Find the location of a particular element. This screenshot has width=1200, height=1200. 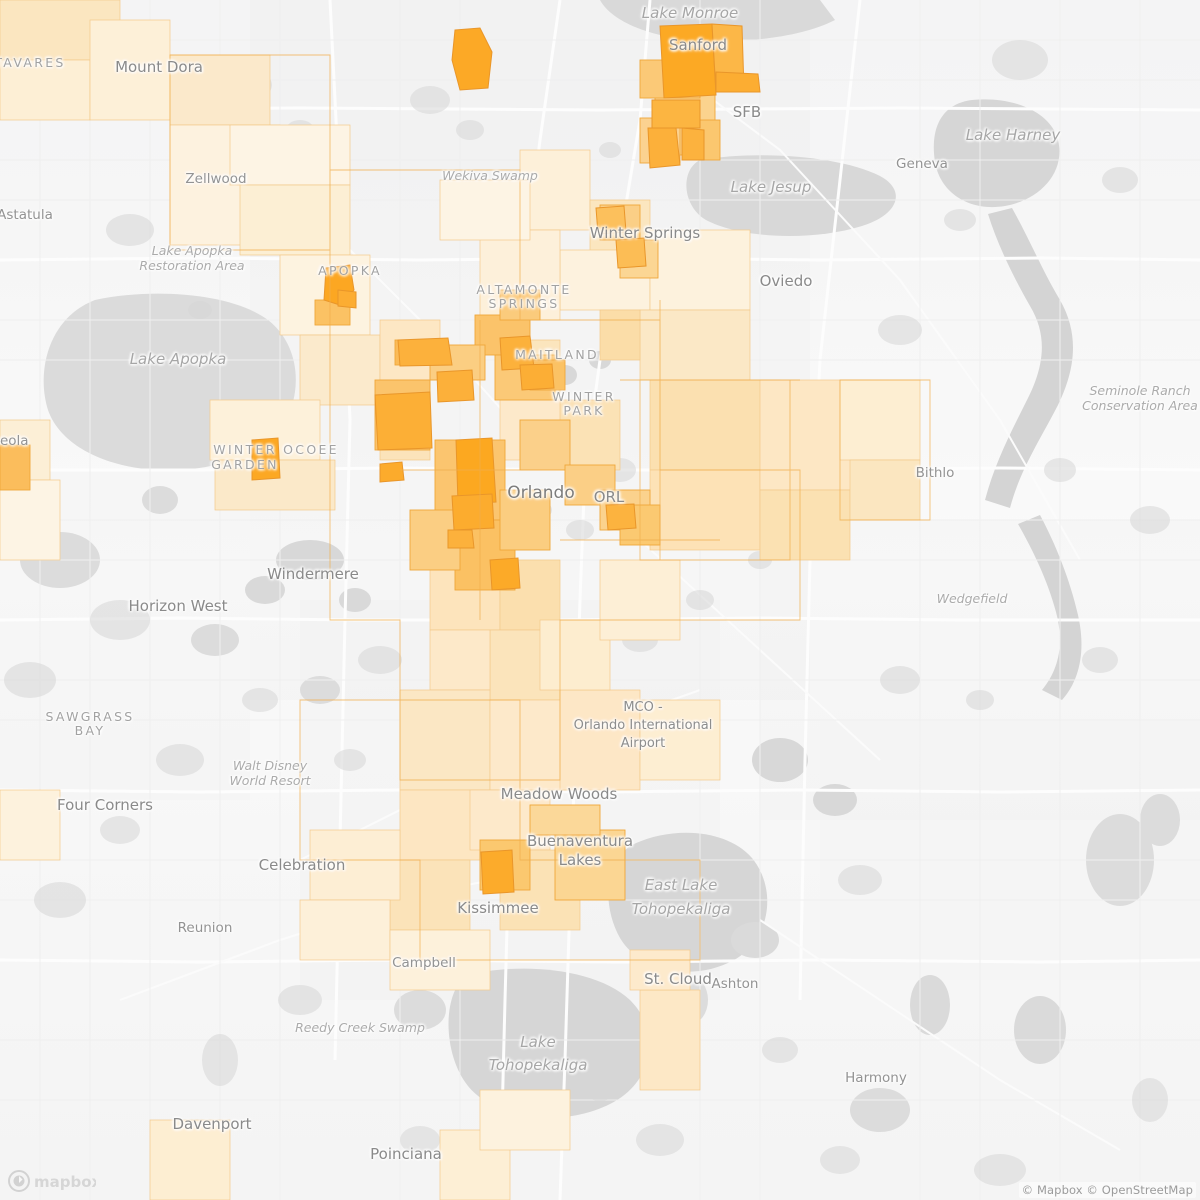

mapbox-wordmark-icon: mapbox is located at coordinates (52, 1181).